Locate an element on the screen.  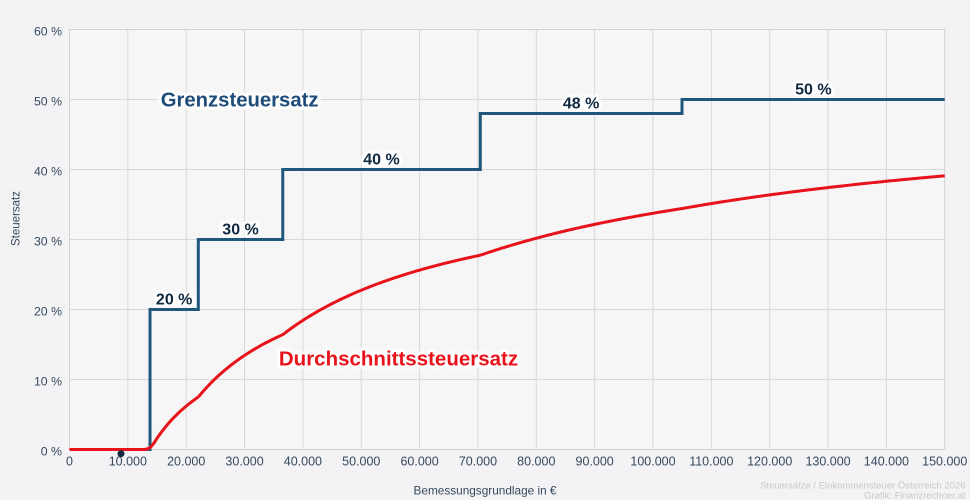
svg-text: 20.000 is located at coordinates (186, 462).